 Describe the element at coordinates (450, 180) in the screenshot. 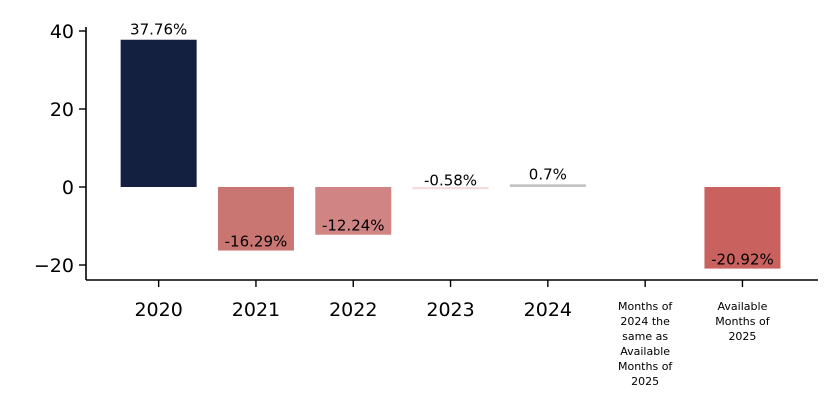

I see `data-label: -0.58%` at that location.